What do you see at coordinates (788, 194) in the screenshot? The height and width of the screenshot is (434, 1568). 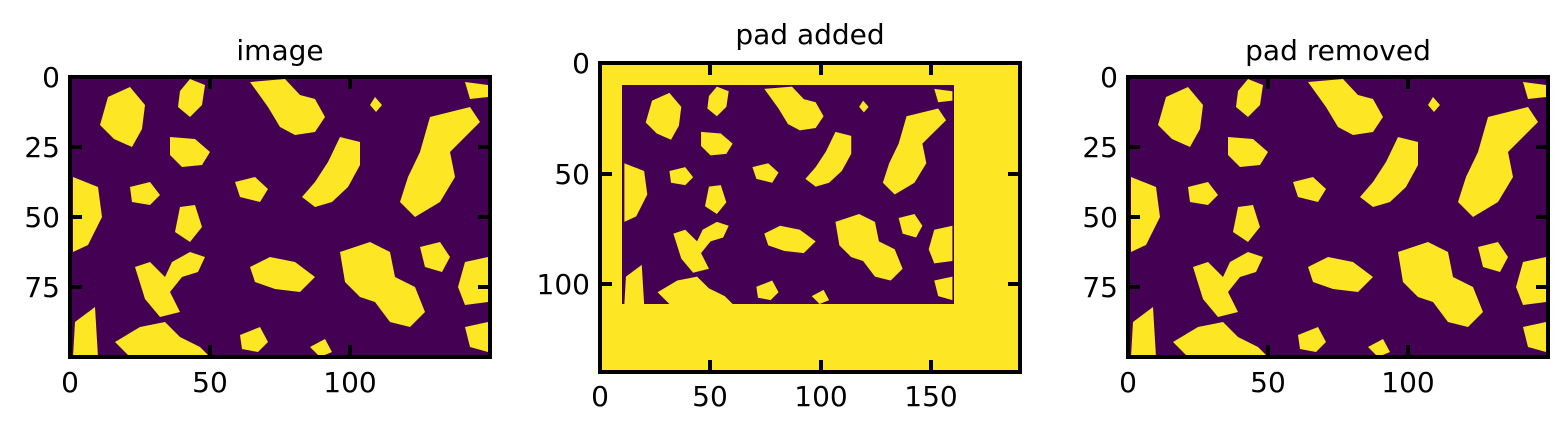 I see `heatmap-image` at bounding box center [788, 194].